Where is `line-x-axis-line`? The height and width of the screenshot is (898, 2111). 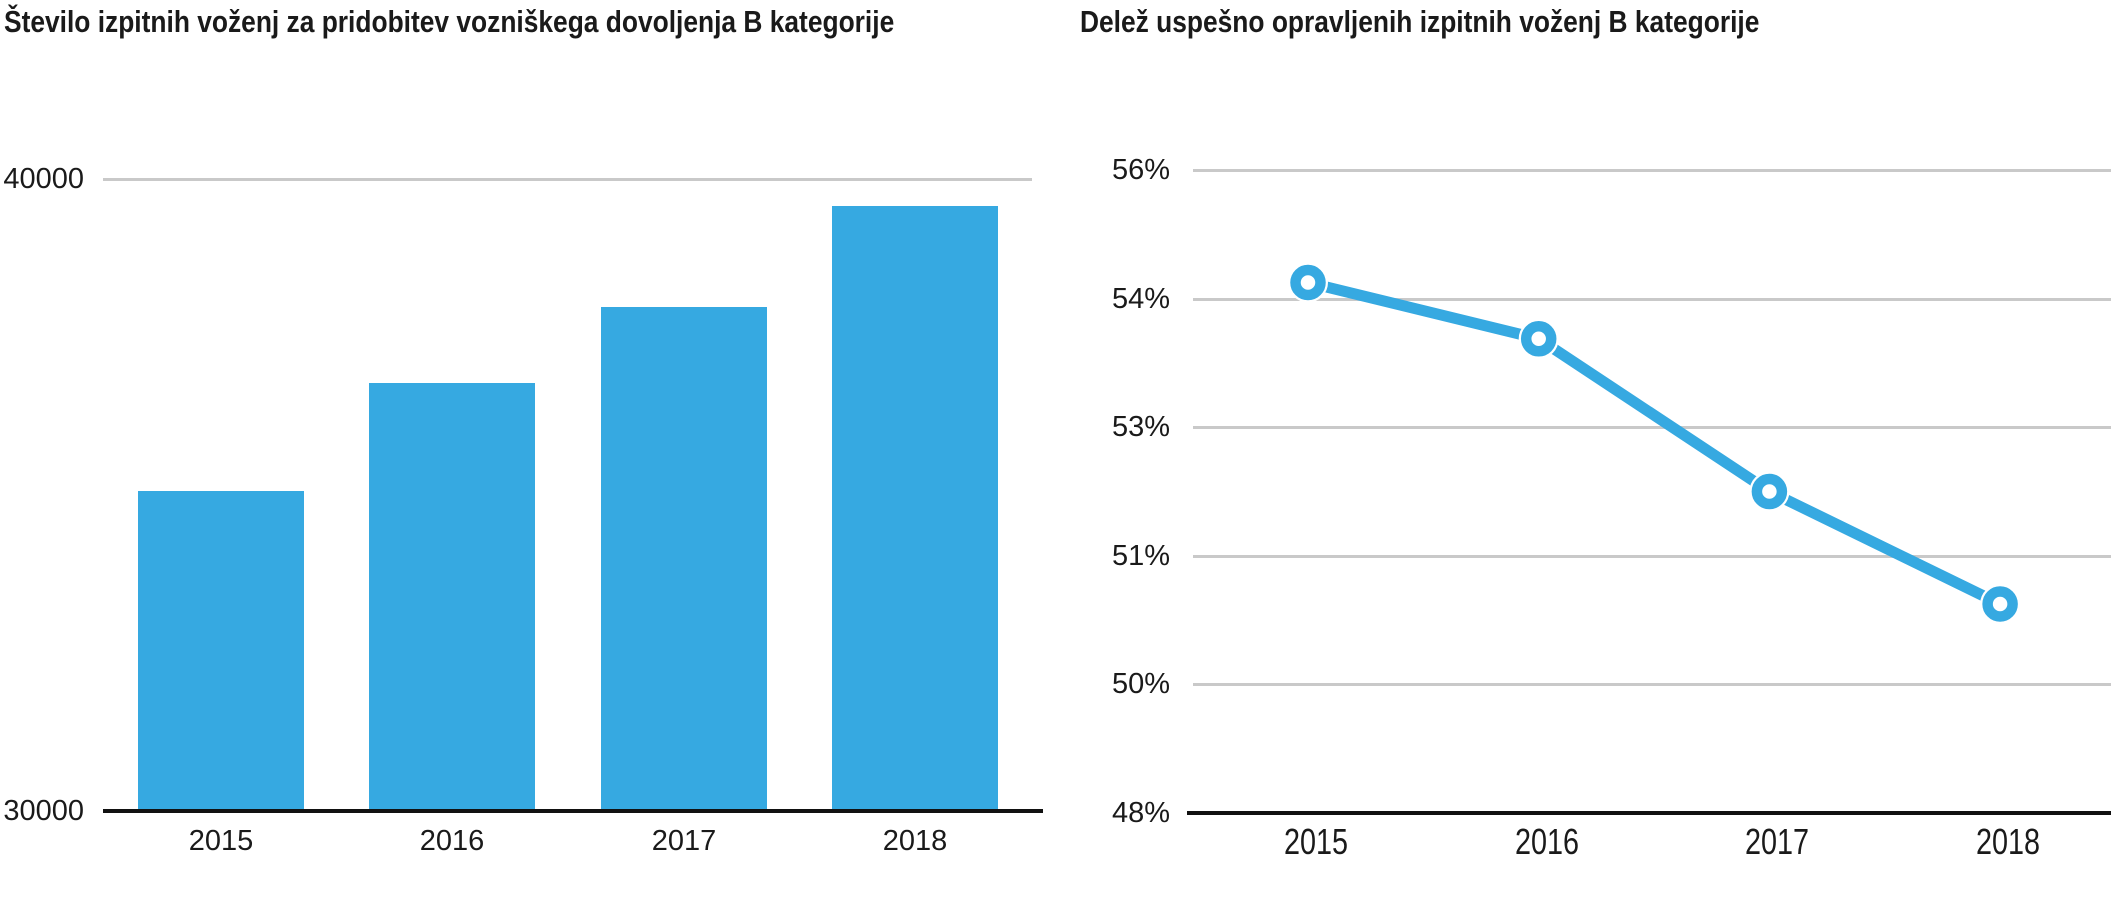
line-x-axis-line is located at coordinates (1649, 813).